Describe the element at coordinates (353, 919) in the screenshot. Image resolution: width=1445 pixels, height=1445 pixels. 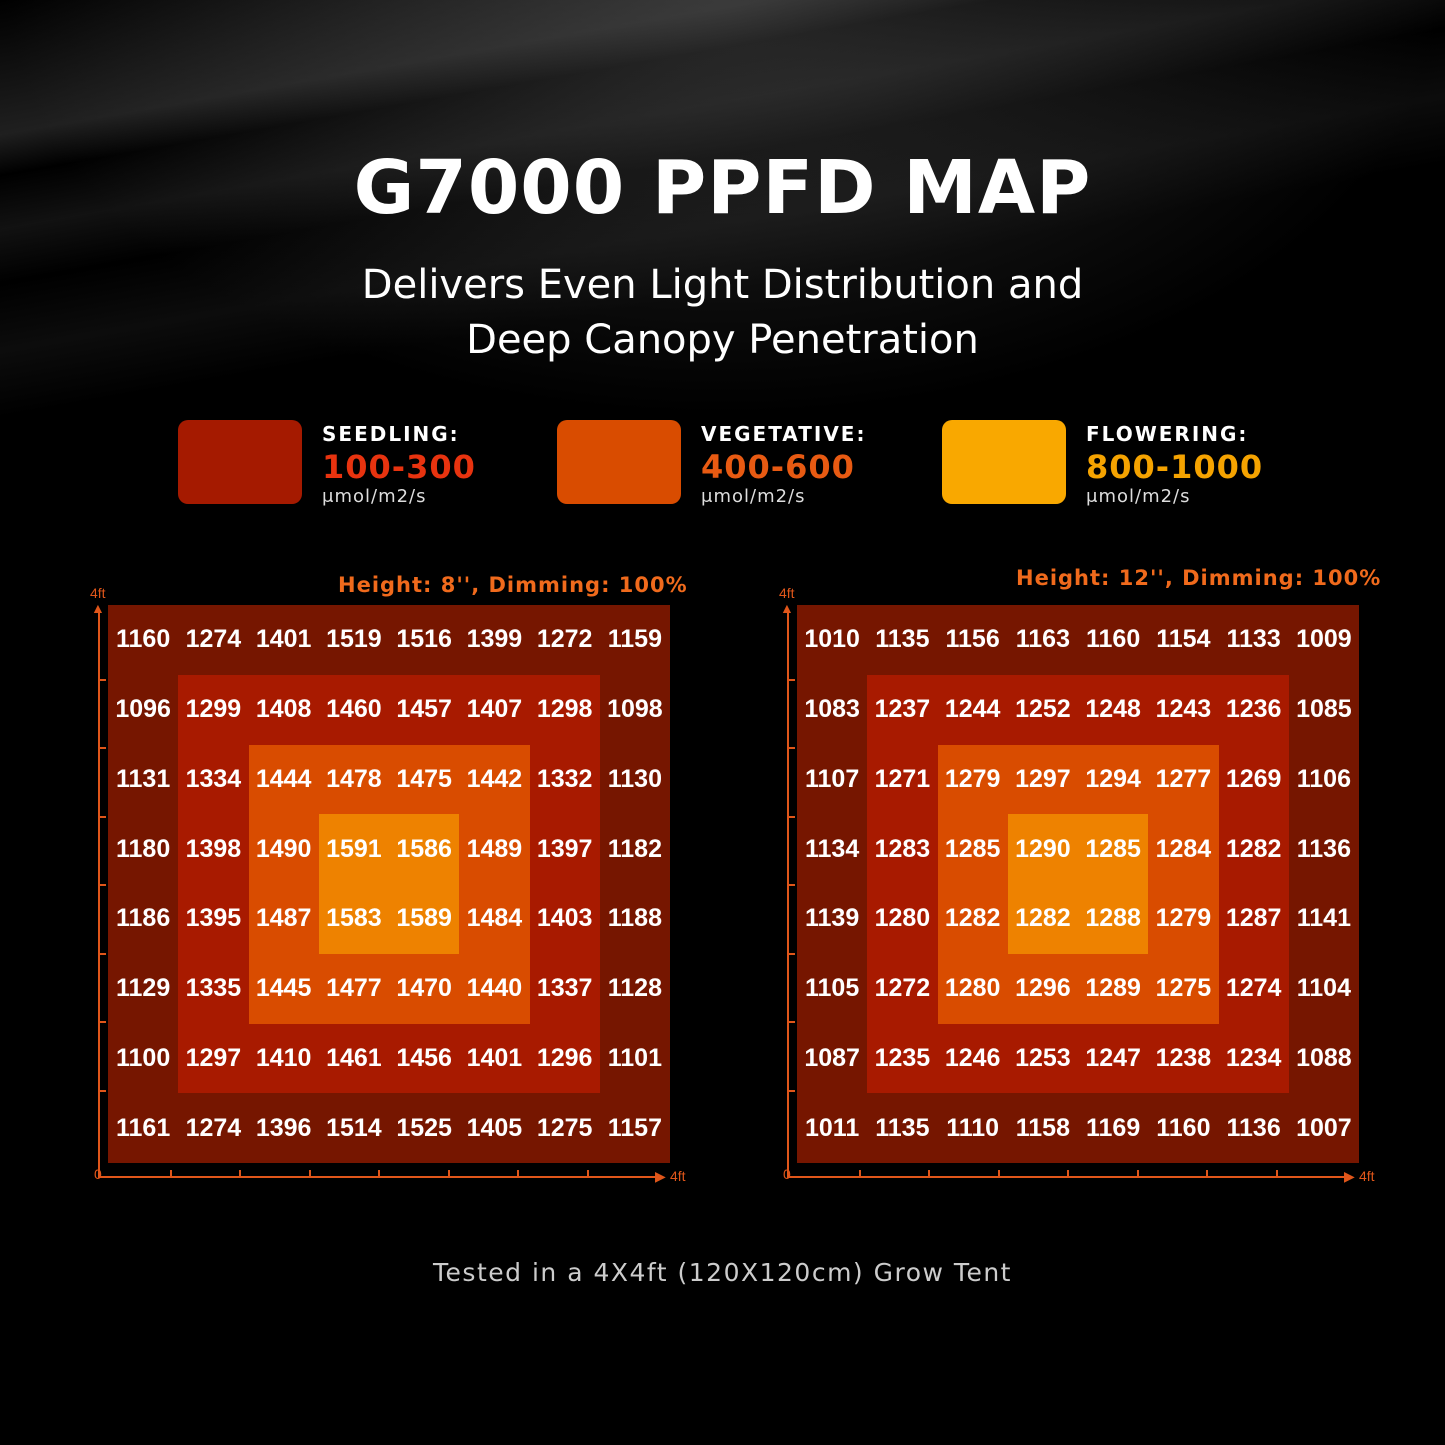
I see `heatmap-cell: 1583` at that location.